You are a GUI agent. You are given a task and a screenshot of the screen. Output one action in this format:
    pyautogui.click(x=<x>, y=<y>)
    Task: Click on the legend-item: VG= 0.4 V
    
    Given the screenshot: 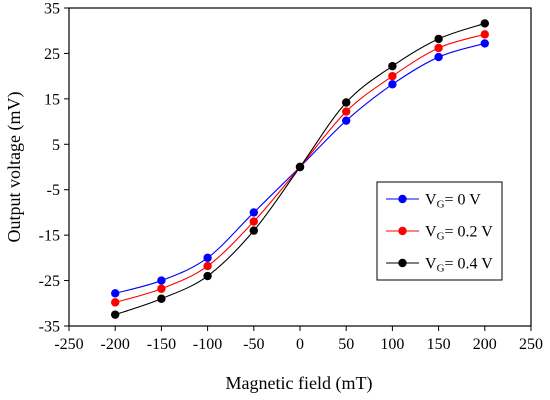 What is the action you would take?
    pyautogui.click(x=439, y=265)
    